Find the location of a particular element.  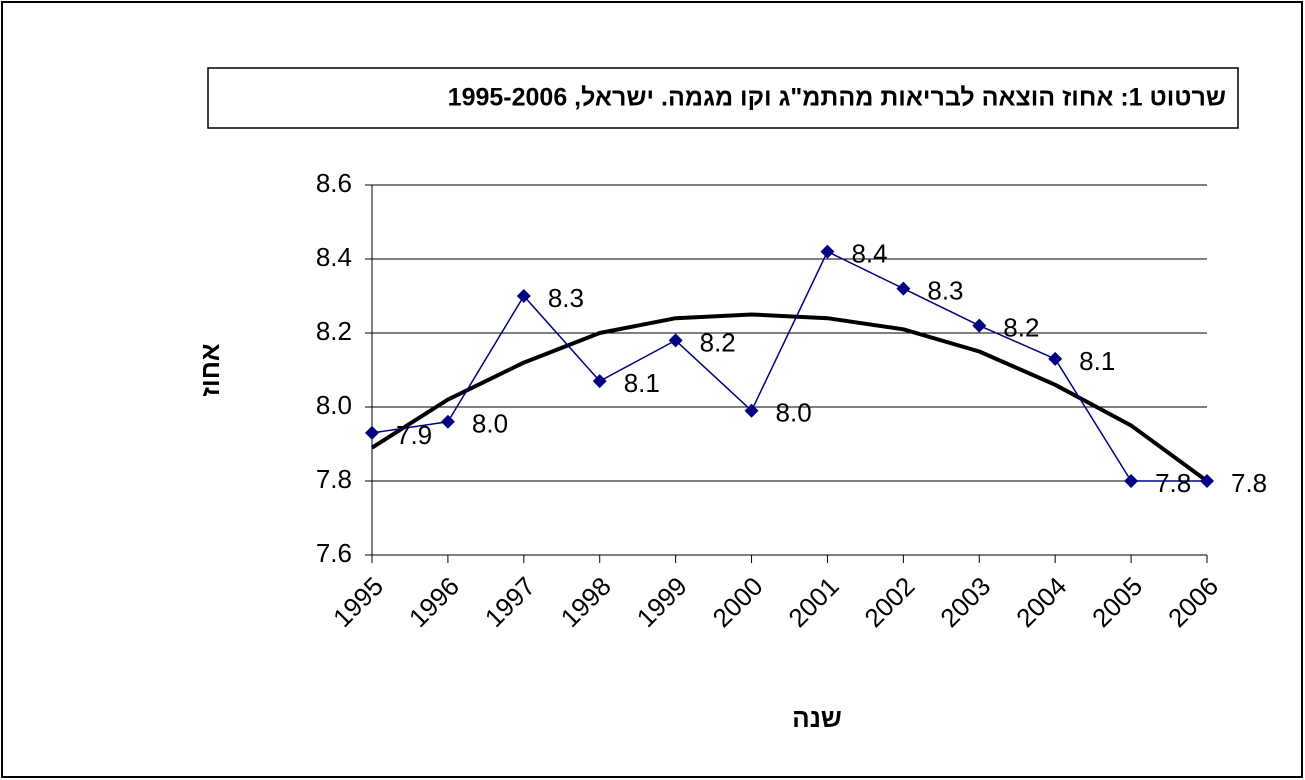

y-tick-label: 8.6 is located at coordinates (334, 183).